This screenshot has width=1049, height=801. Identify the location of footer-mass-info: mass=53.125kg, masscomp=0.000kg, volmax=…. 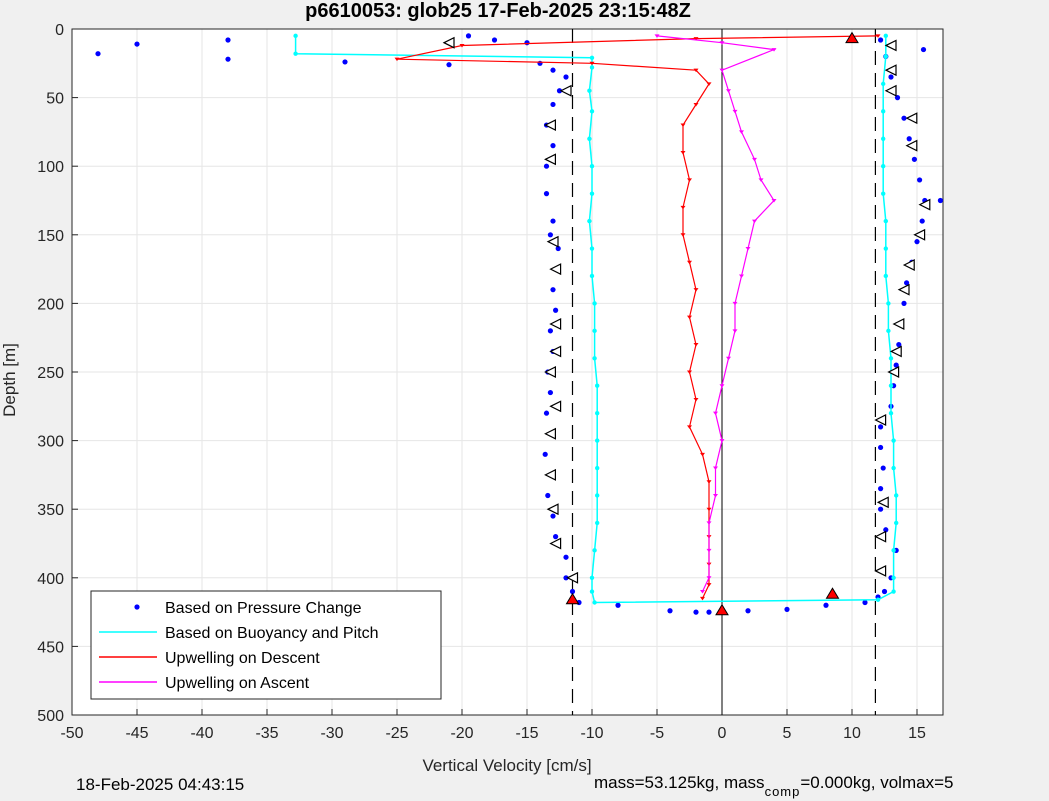
(774, 786).